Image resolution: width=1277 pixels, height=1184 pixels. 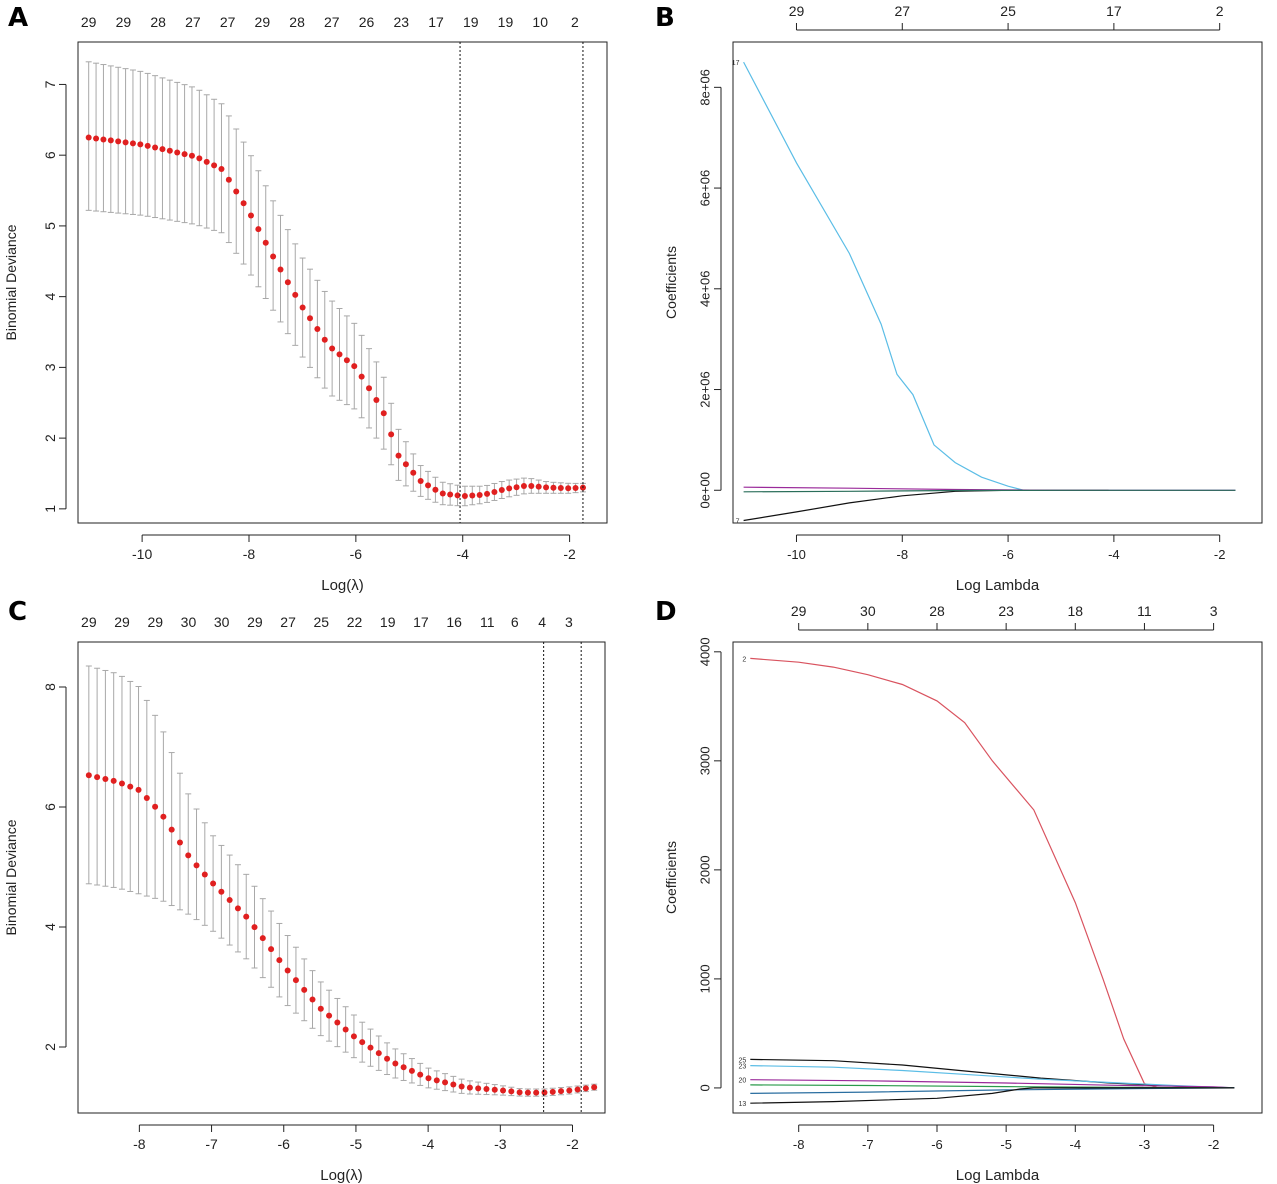 I want to click on x-axis-title: Log Lambda, so click(x=998, y=585).